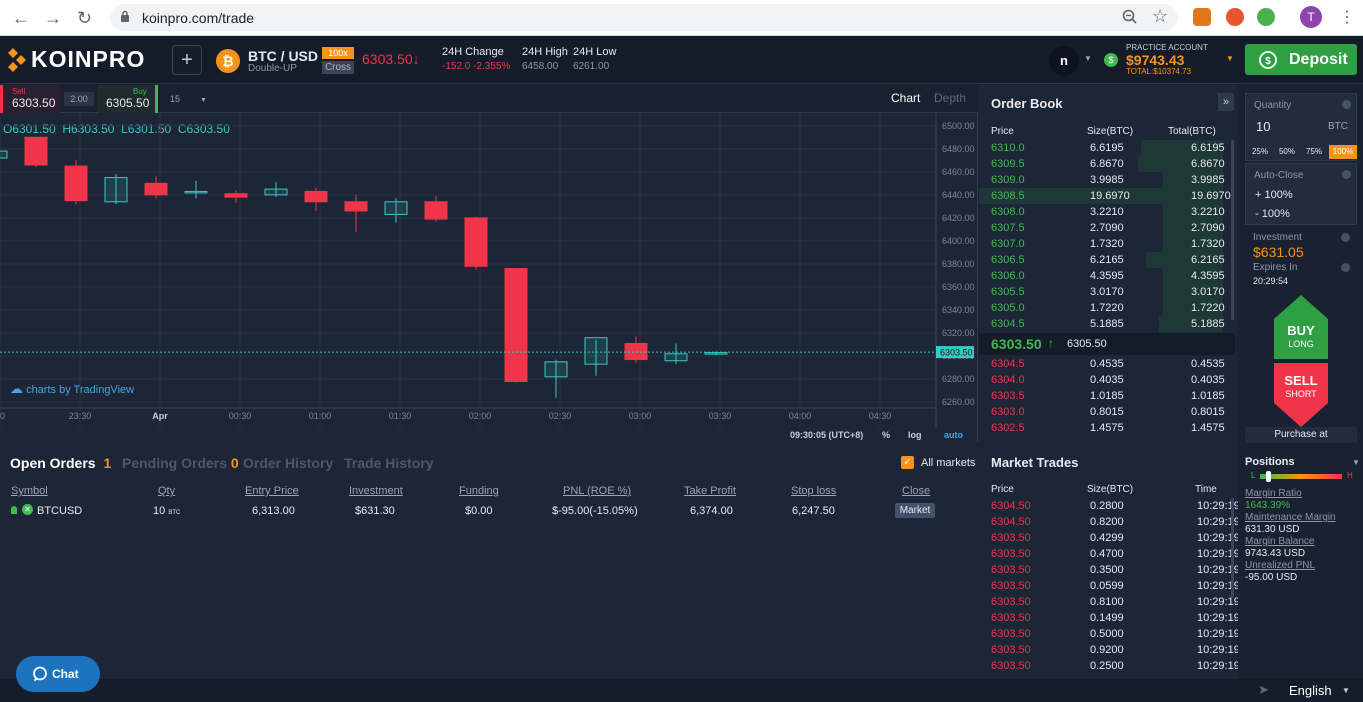  What do you see at coordinates (1347, 17) in the screenshot?
I see `browser-menu-icon: ⋮` at bounding box center [1347, 17].